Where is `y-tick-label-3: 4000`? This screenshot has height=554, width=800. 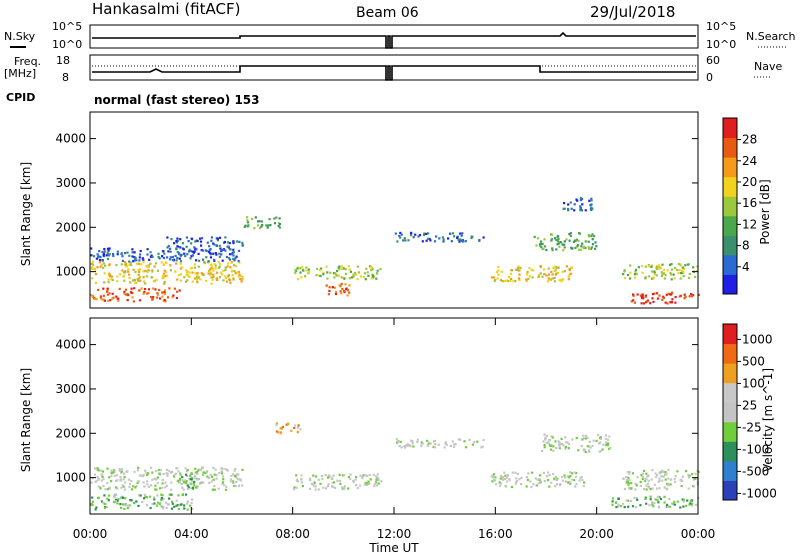 y-tick-label-3: 4000 is located at coordinates (70, 345).